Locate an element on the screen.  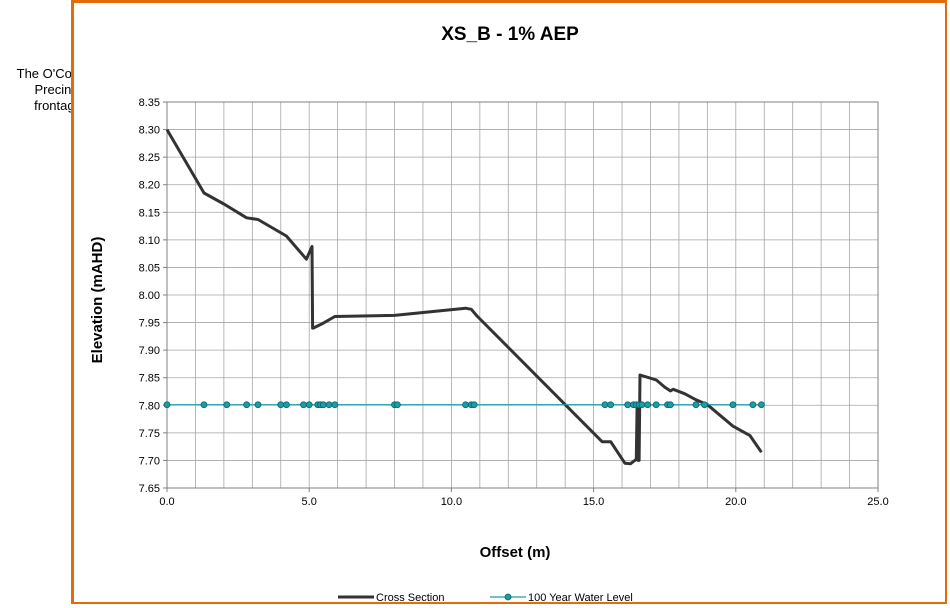
x-tick-label: 25.0 is located at coordinates (877, 502).